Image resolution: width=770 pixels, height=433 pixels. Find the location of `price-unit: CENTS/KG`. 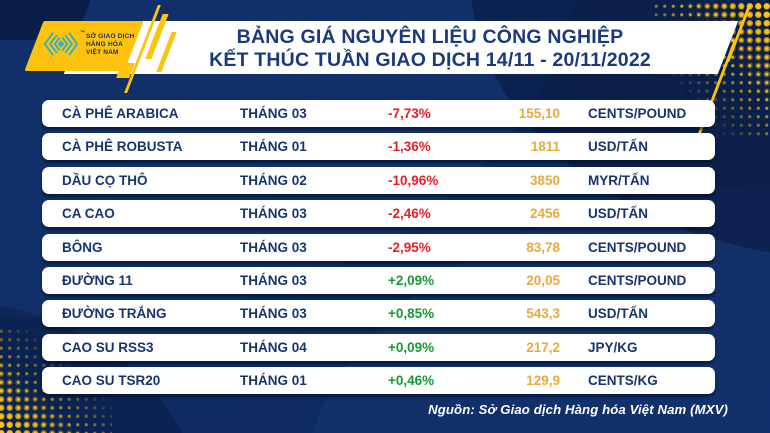

price-unit: CENTS/KG is located at coordinates (623, 381).